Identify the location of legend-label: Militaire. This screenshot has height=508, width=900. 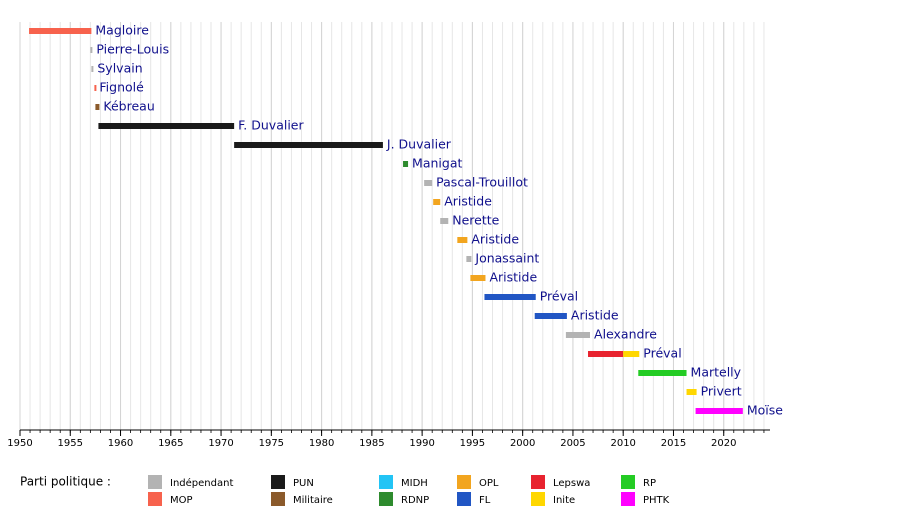
(313, 500).